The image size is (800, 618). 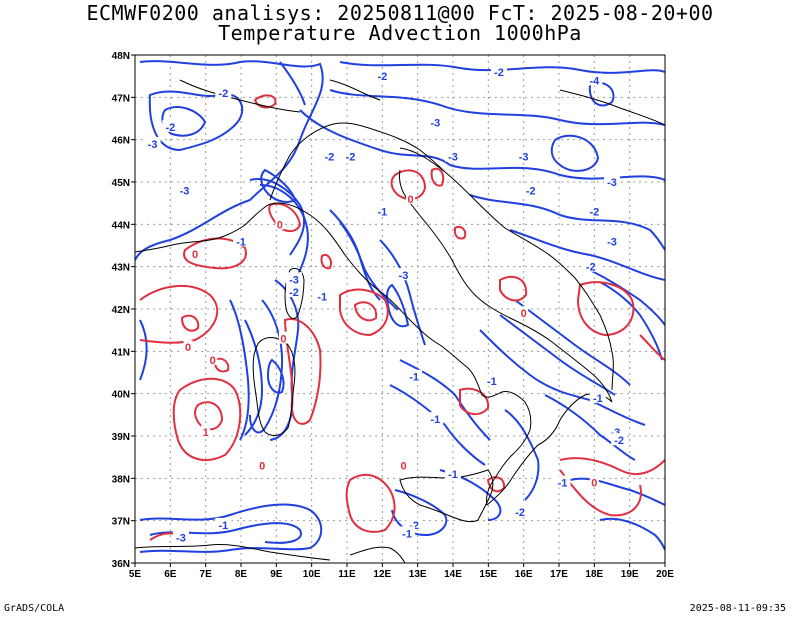 I want to click on lat-tick-label: 38N, so click(x=121, y=479).